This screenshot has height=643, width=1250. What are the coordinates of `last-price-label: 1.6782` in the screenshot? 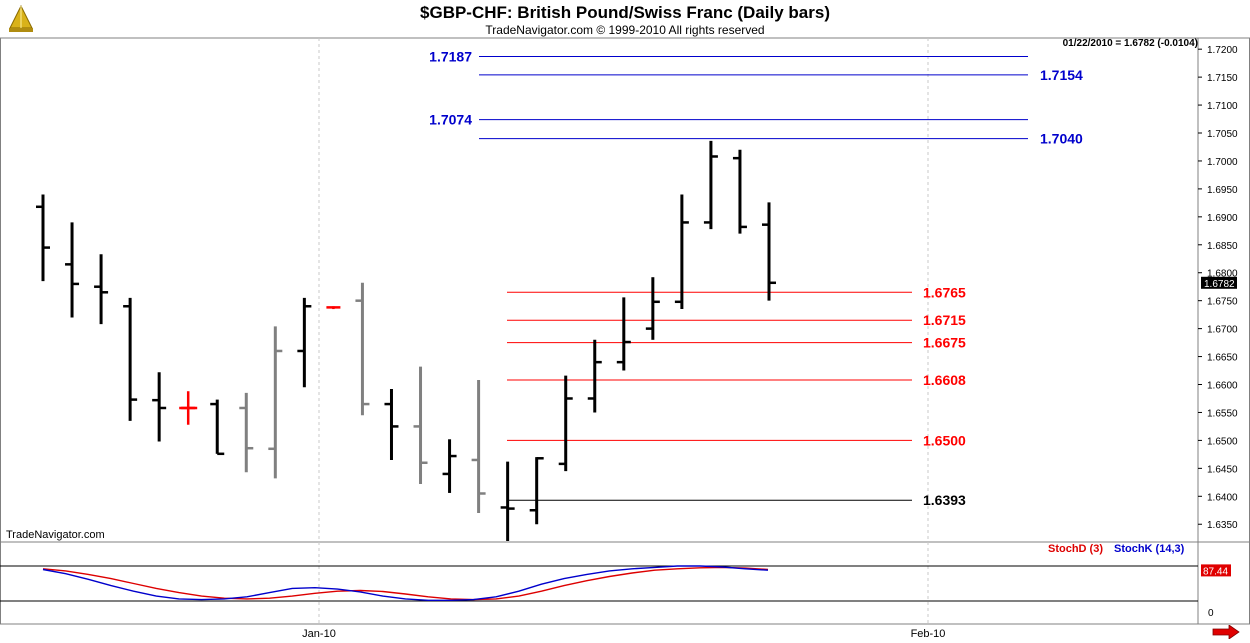 It's located at (1219, 284).